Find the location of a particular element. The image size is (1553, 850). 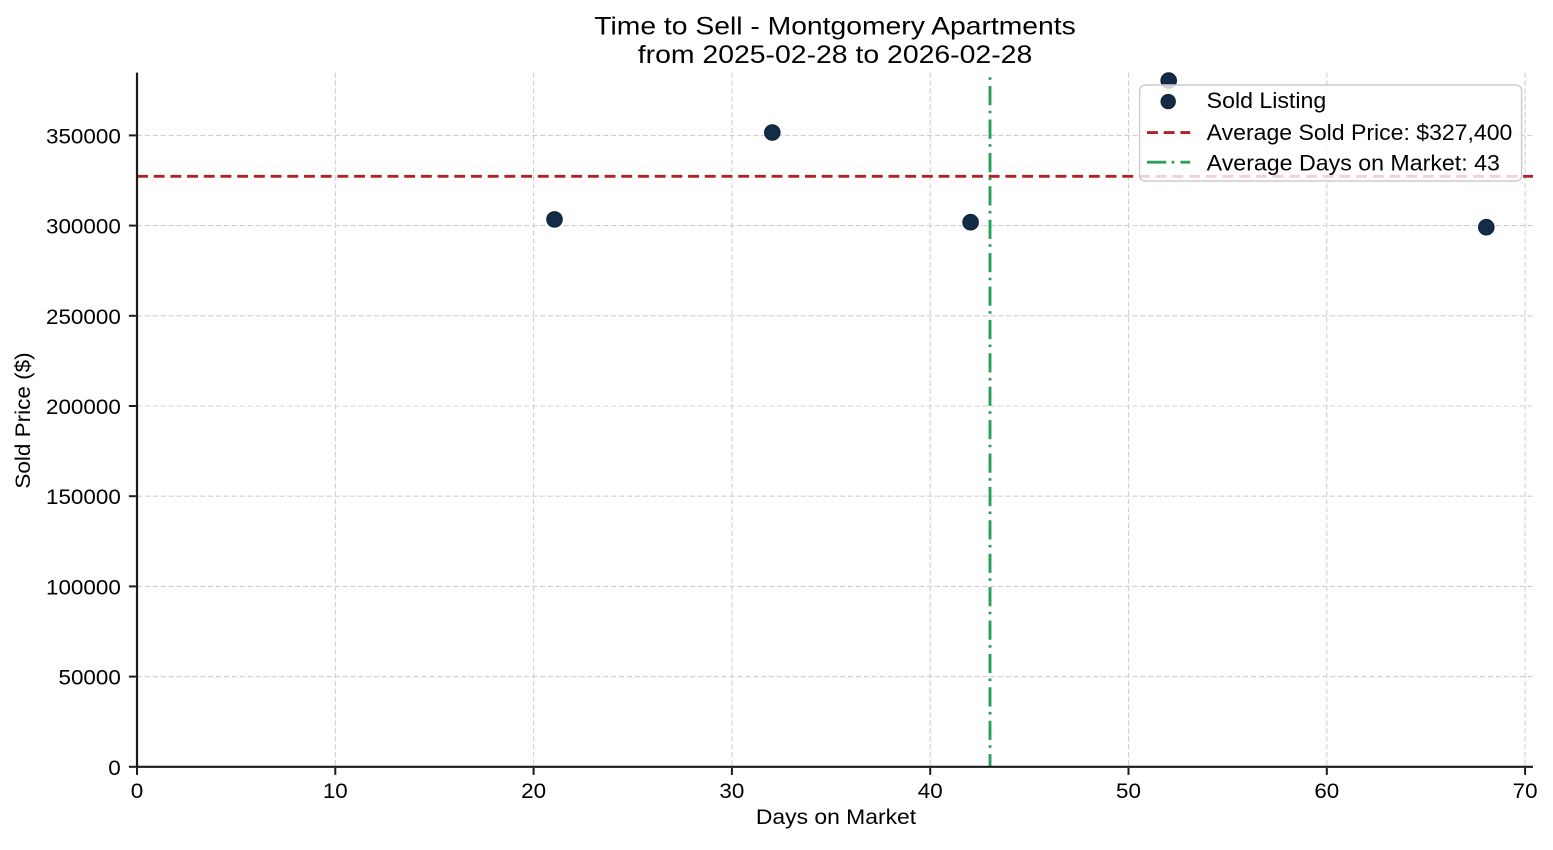

svg-text: 10 is located at coordinates (335, 791).